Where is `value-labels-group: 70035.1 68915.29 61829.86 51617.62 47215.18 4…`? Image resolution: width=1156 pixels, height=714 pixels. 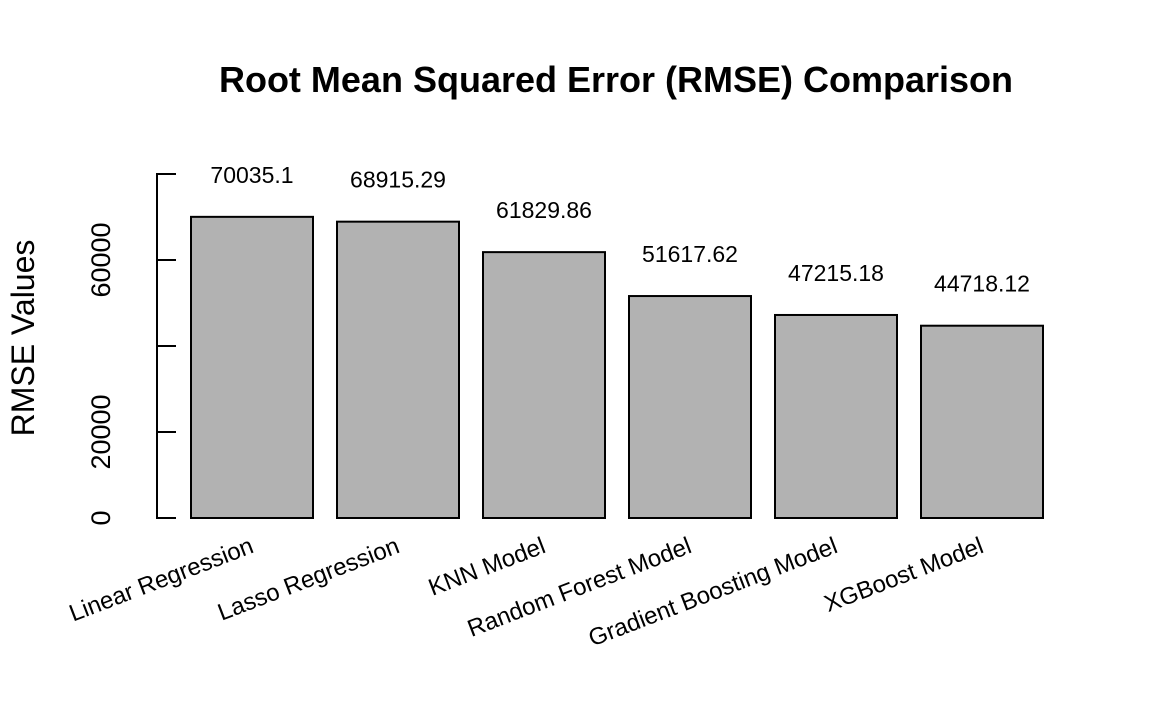 value-labels-group: 70035.1 68915.29 61829.86 51617.62 47215.18 4… is located at coordinates (620, 229).